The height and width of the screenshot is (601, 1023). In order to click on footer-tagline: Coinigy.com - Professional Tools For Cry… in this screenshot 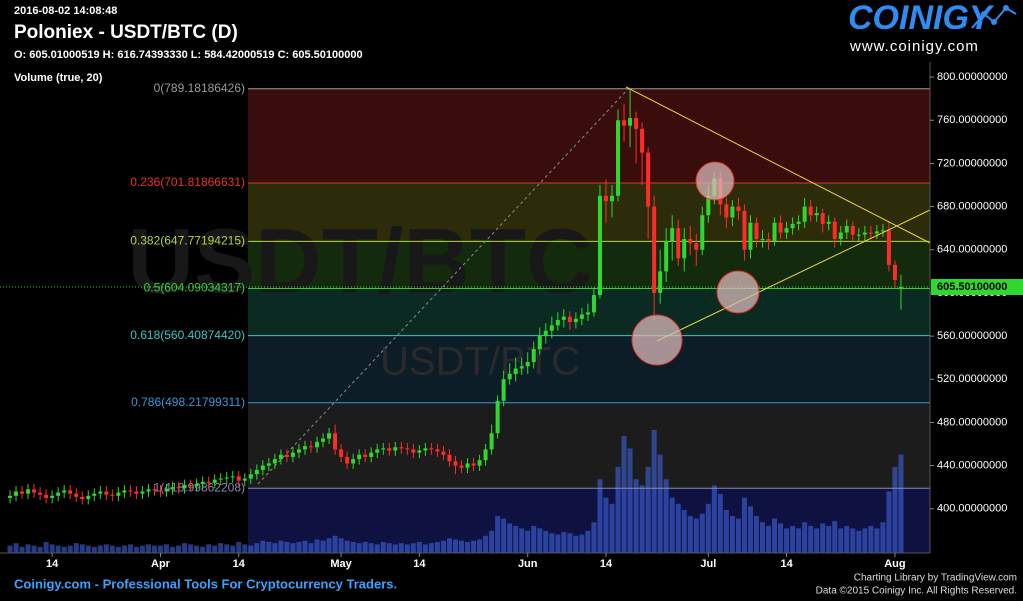, I will do `click(205, 583)`.